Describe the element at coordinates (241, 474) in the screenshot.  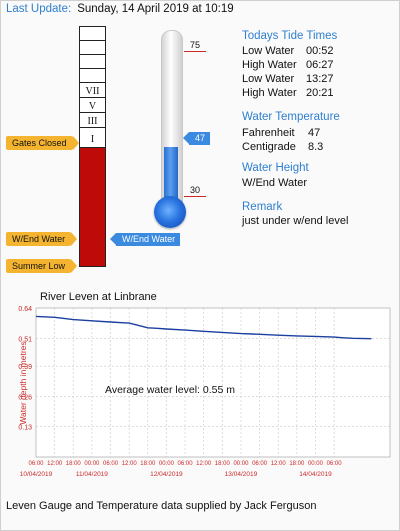
I see `chart-date-label: 13/04/2019` at that location.